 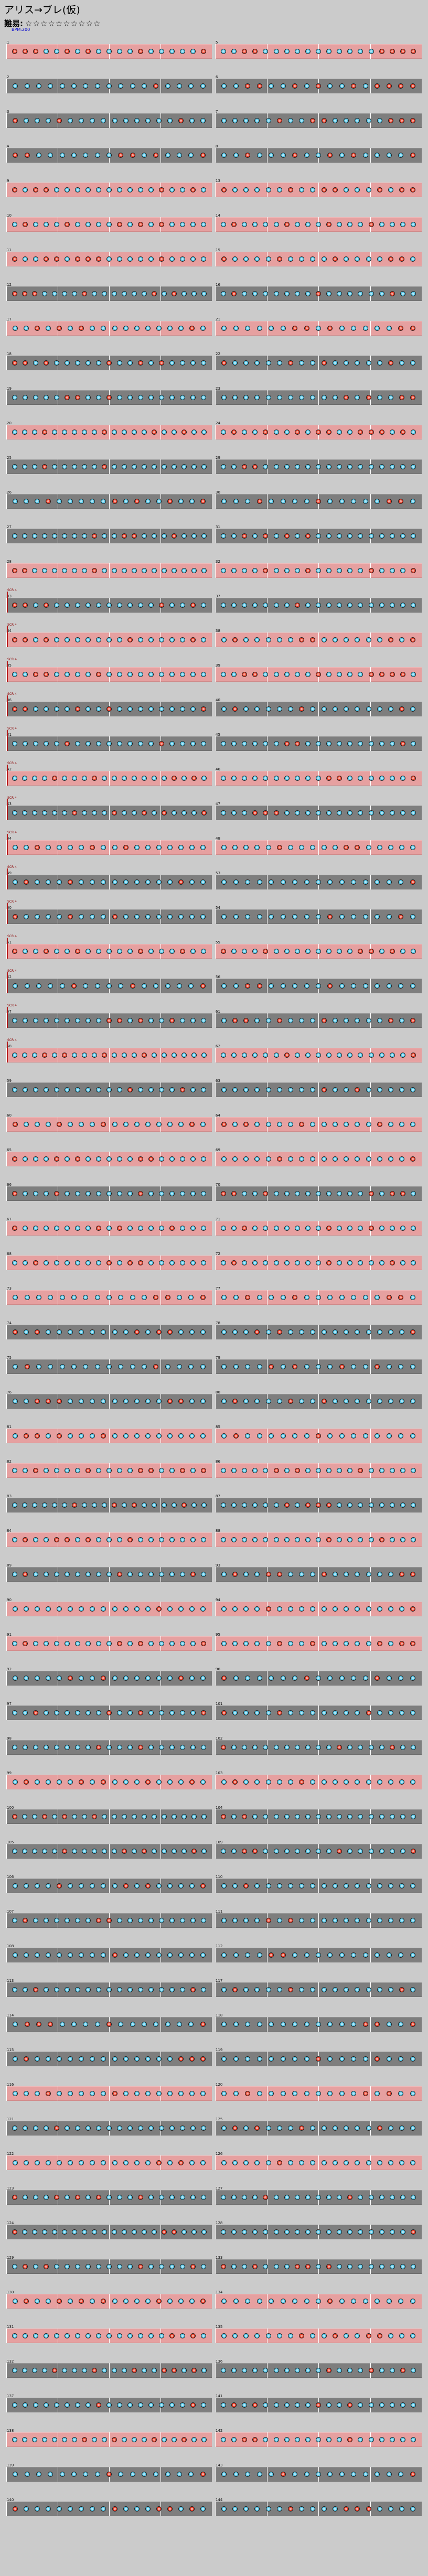 I want to click on scroll-event-label: SCR 4, so click(x=12, y=867).